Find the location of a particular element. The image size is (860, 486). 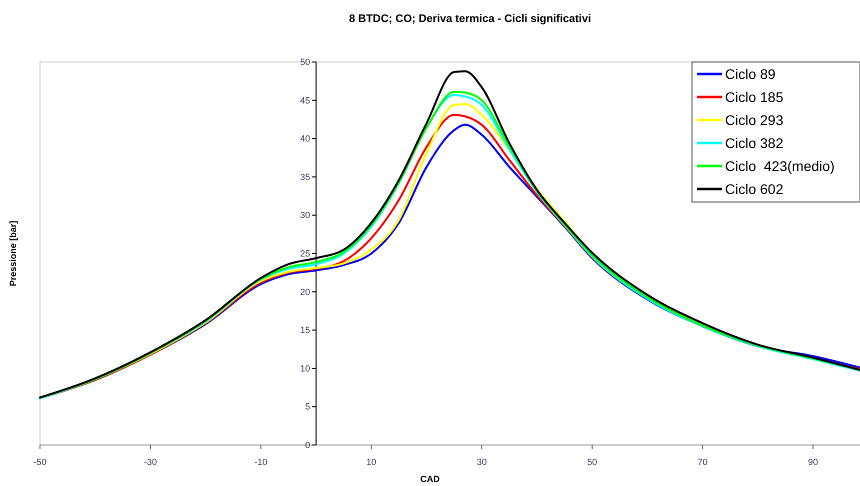

y-tick-label: 20 is located at coordinates (305, 291).